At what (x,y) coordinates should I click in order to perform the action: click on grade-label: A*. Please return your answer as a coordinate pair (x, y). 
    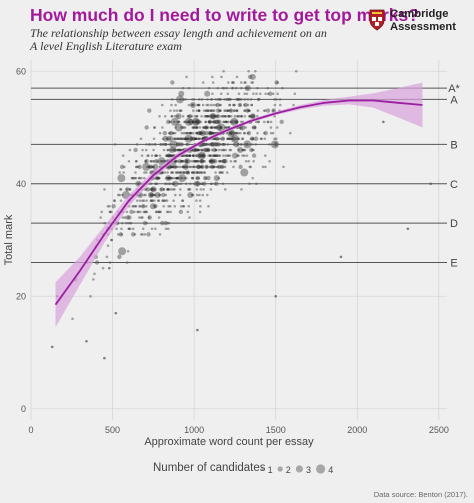
    Looking at the image, I should click on (454, 89).